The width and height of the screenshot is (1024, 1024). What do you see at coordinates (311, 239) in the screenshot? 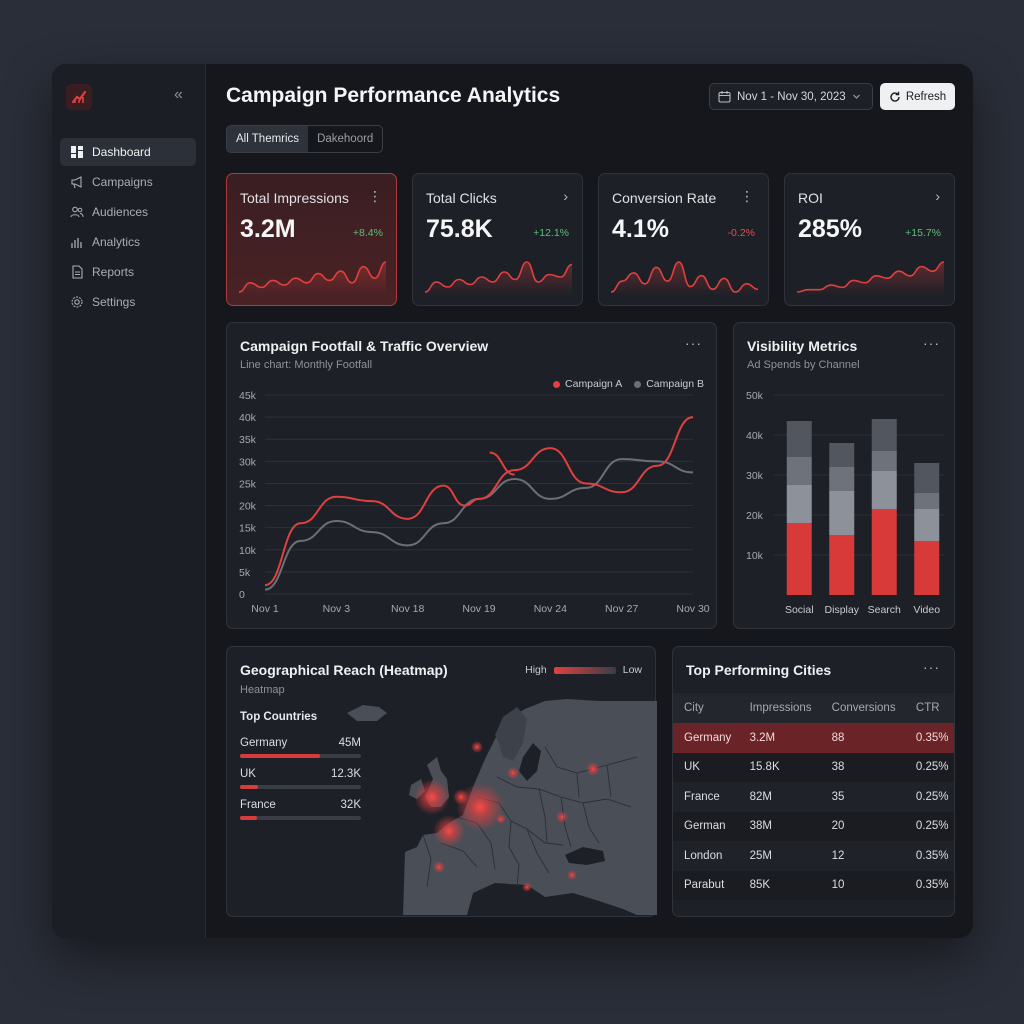
I see `kpi-card-total-impressions: Total Impressions ⋮ 3.2M +8.4%` at bounding box center [311, 239].